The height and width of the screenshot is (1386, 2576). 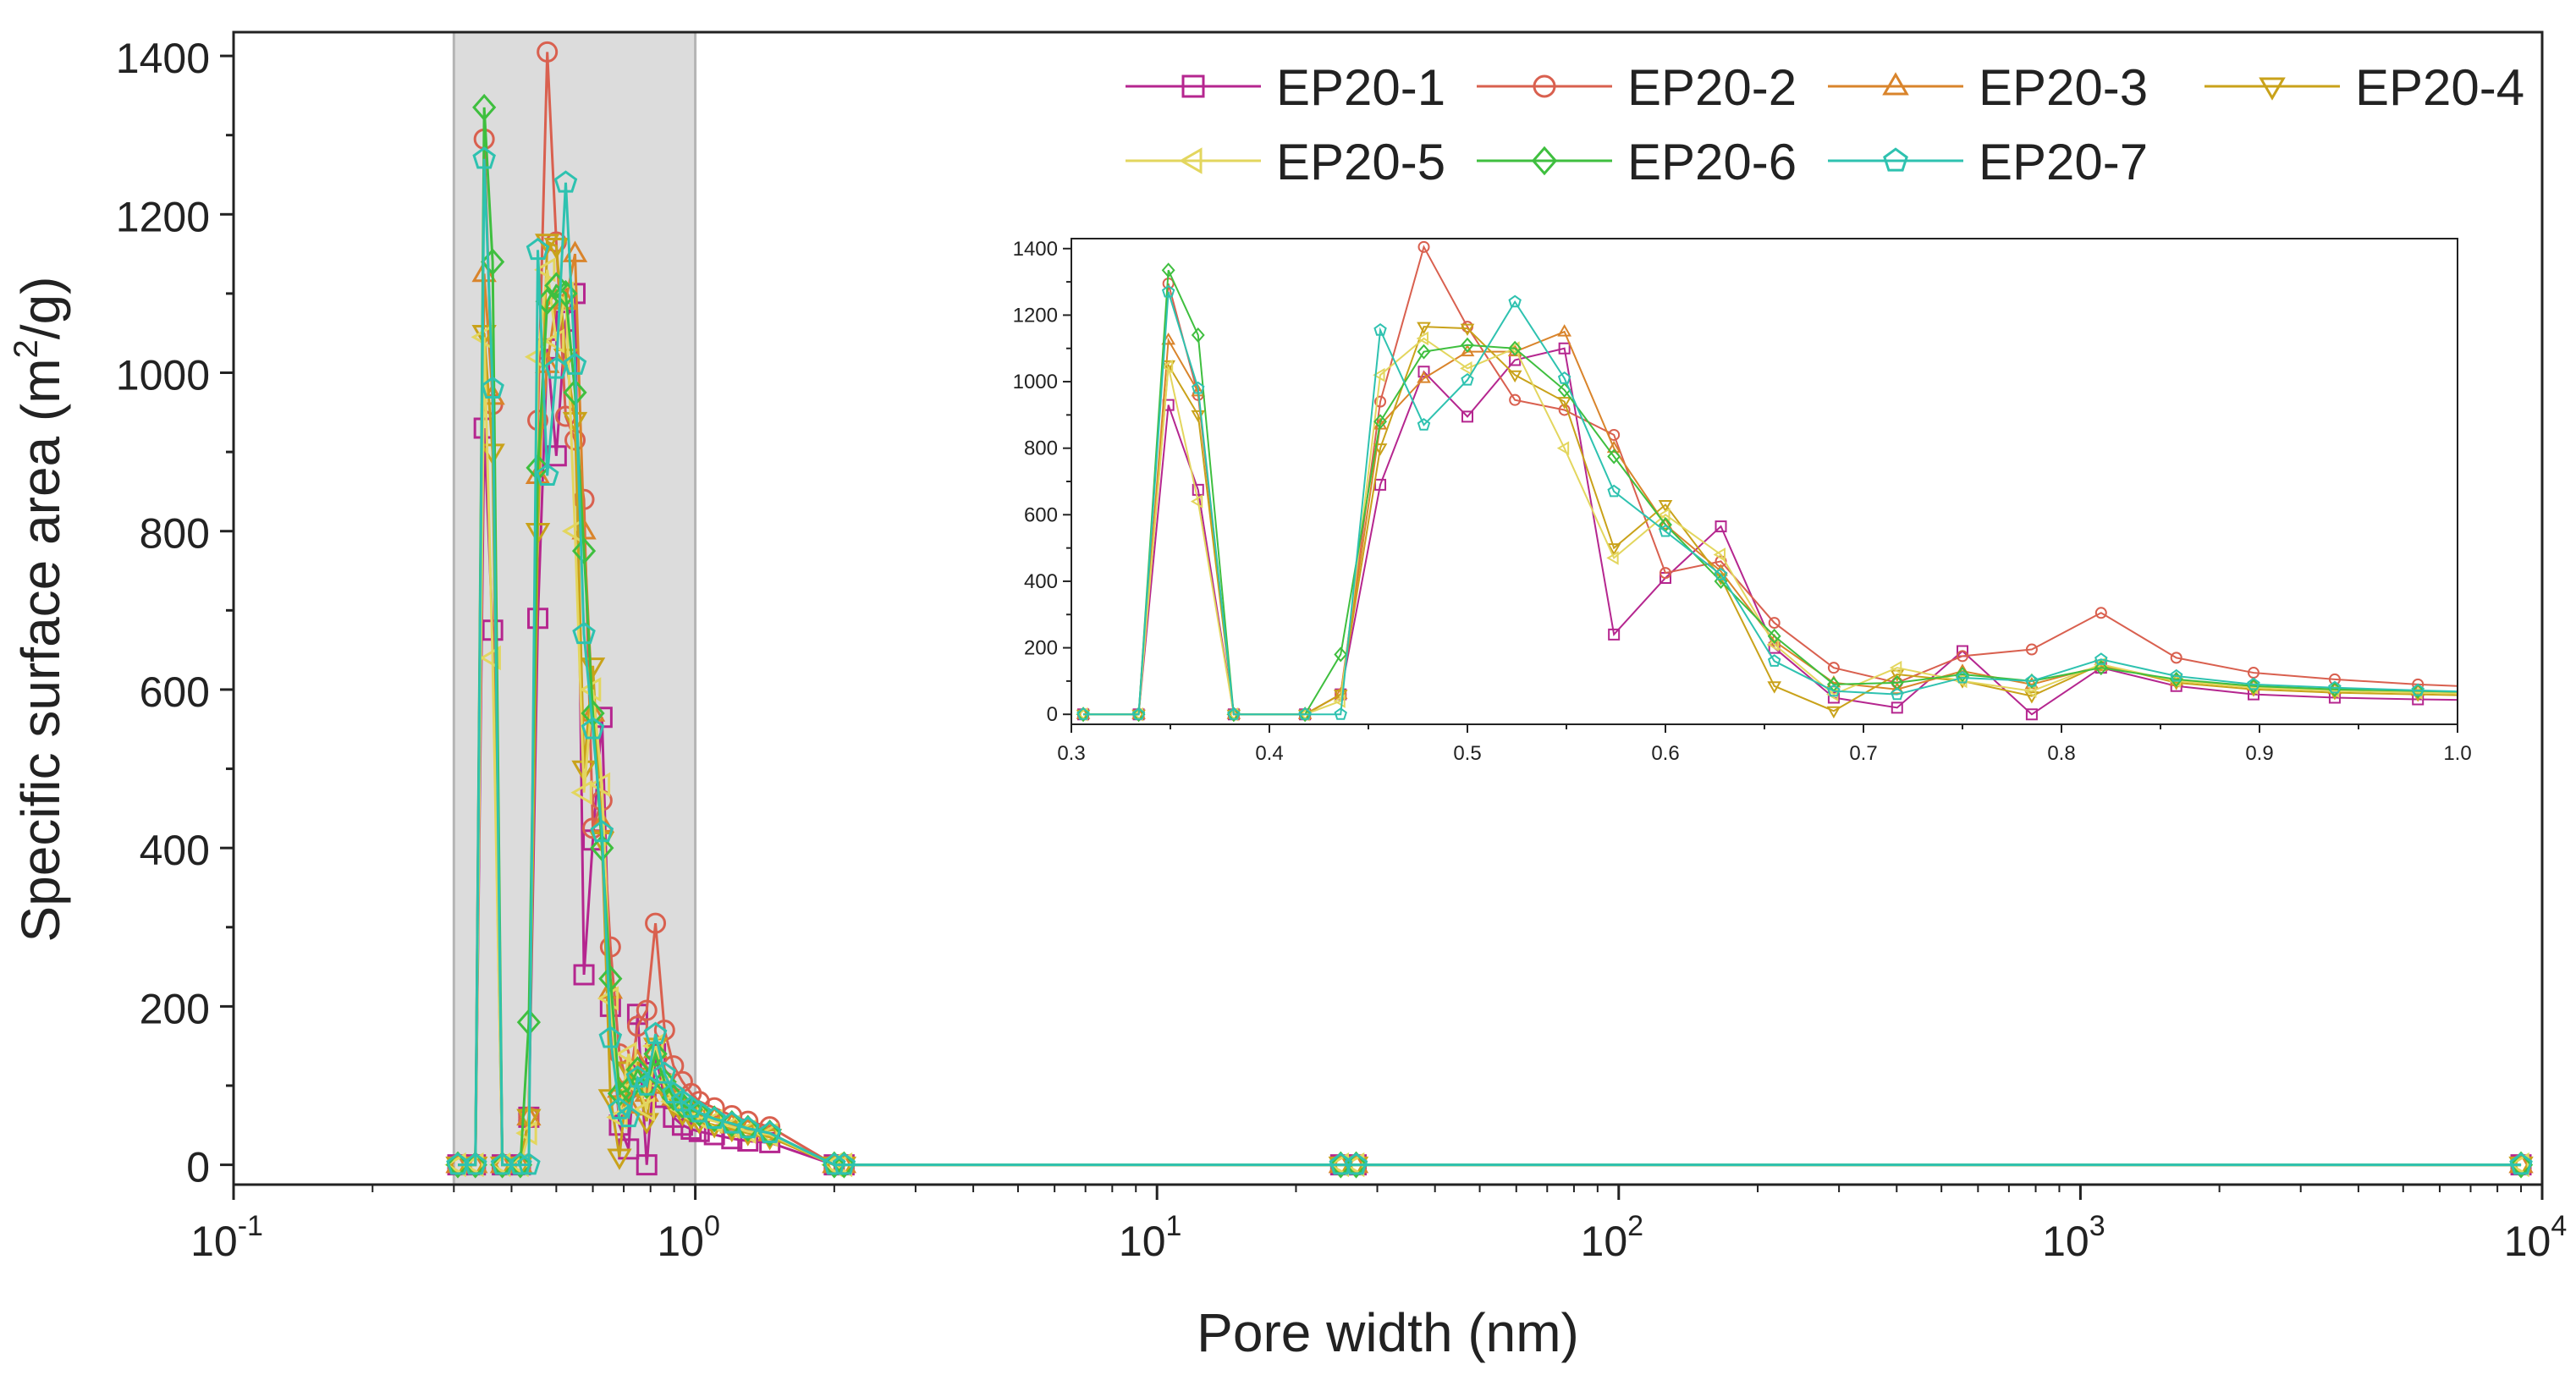 I want to click on legend-item-EP20-1: EP20-1, so click(x=1285, y=88).